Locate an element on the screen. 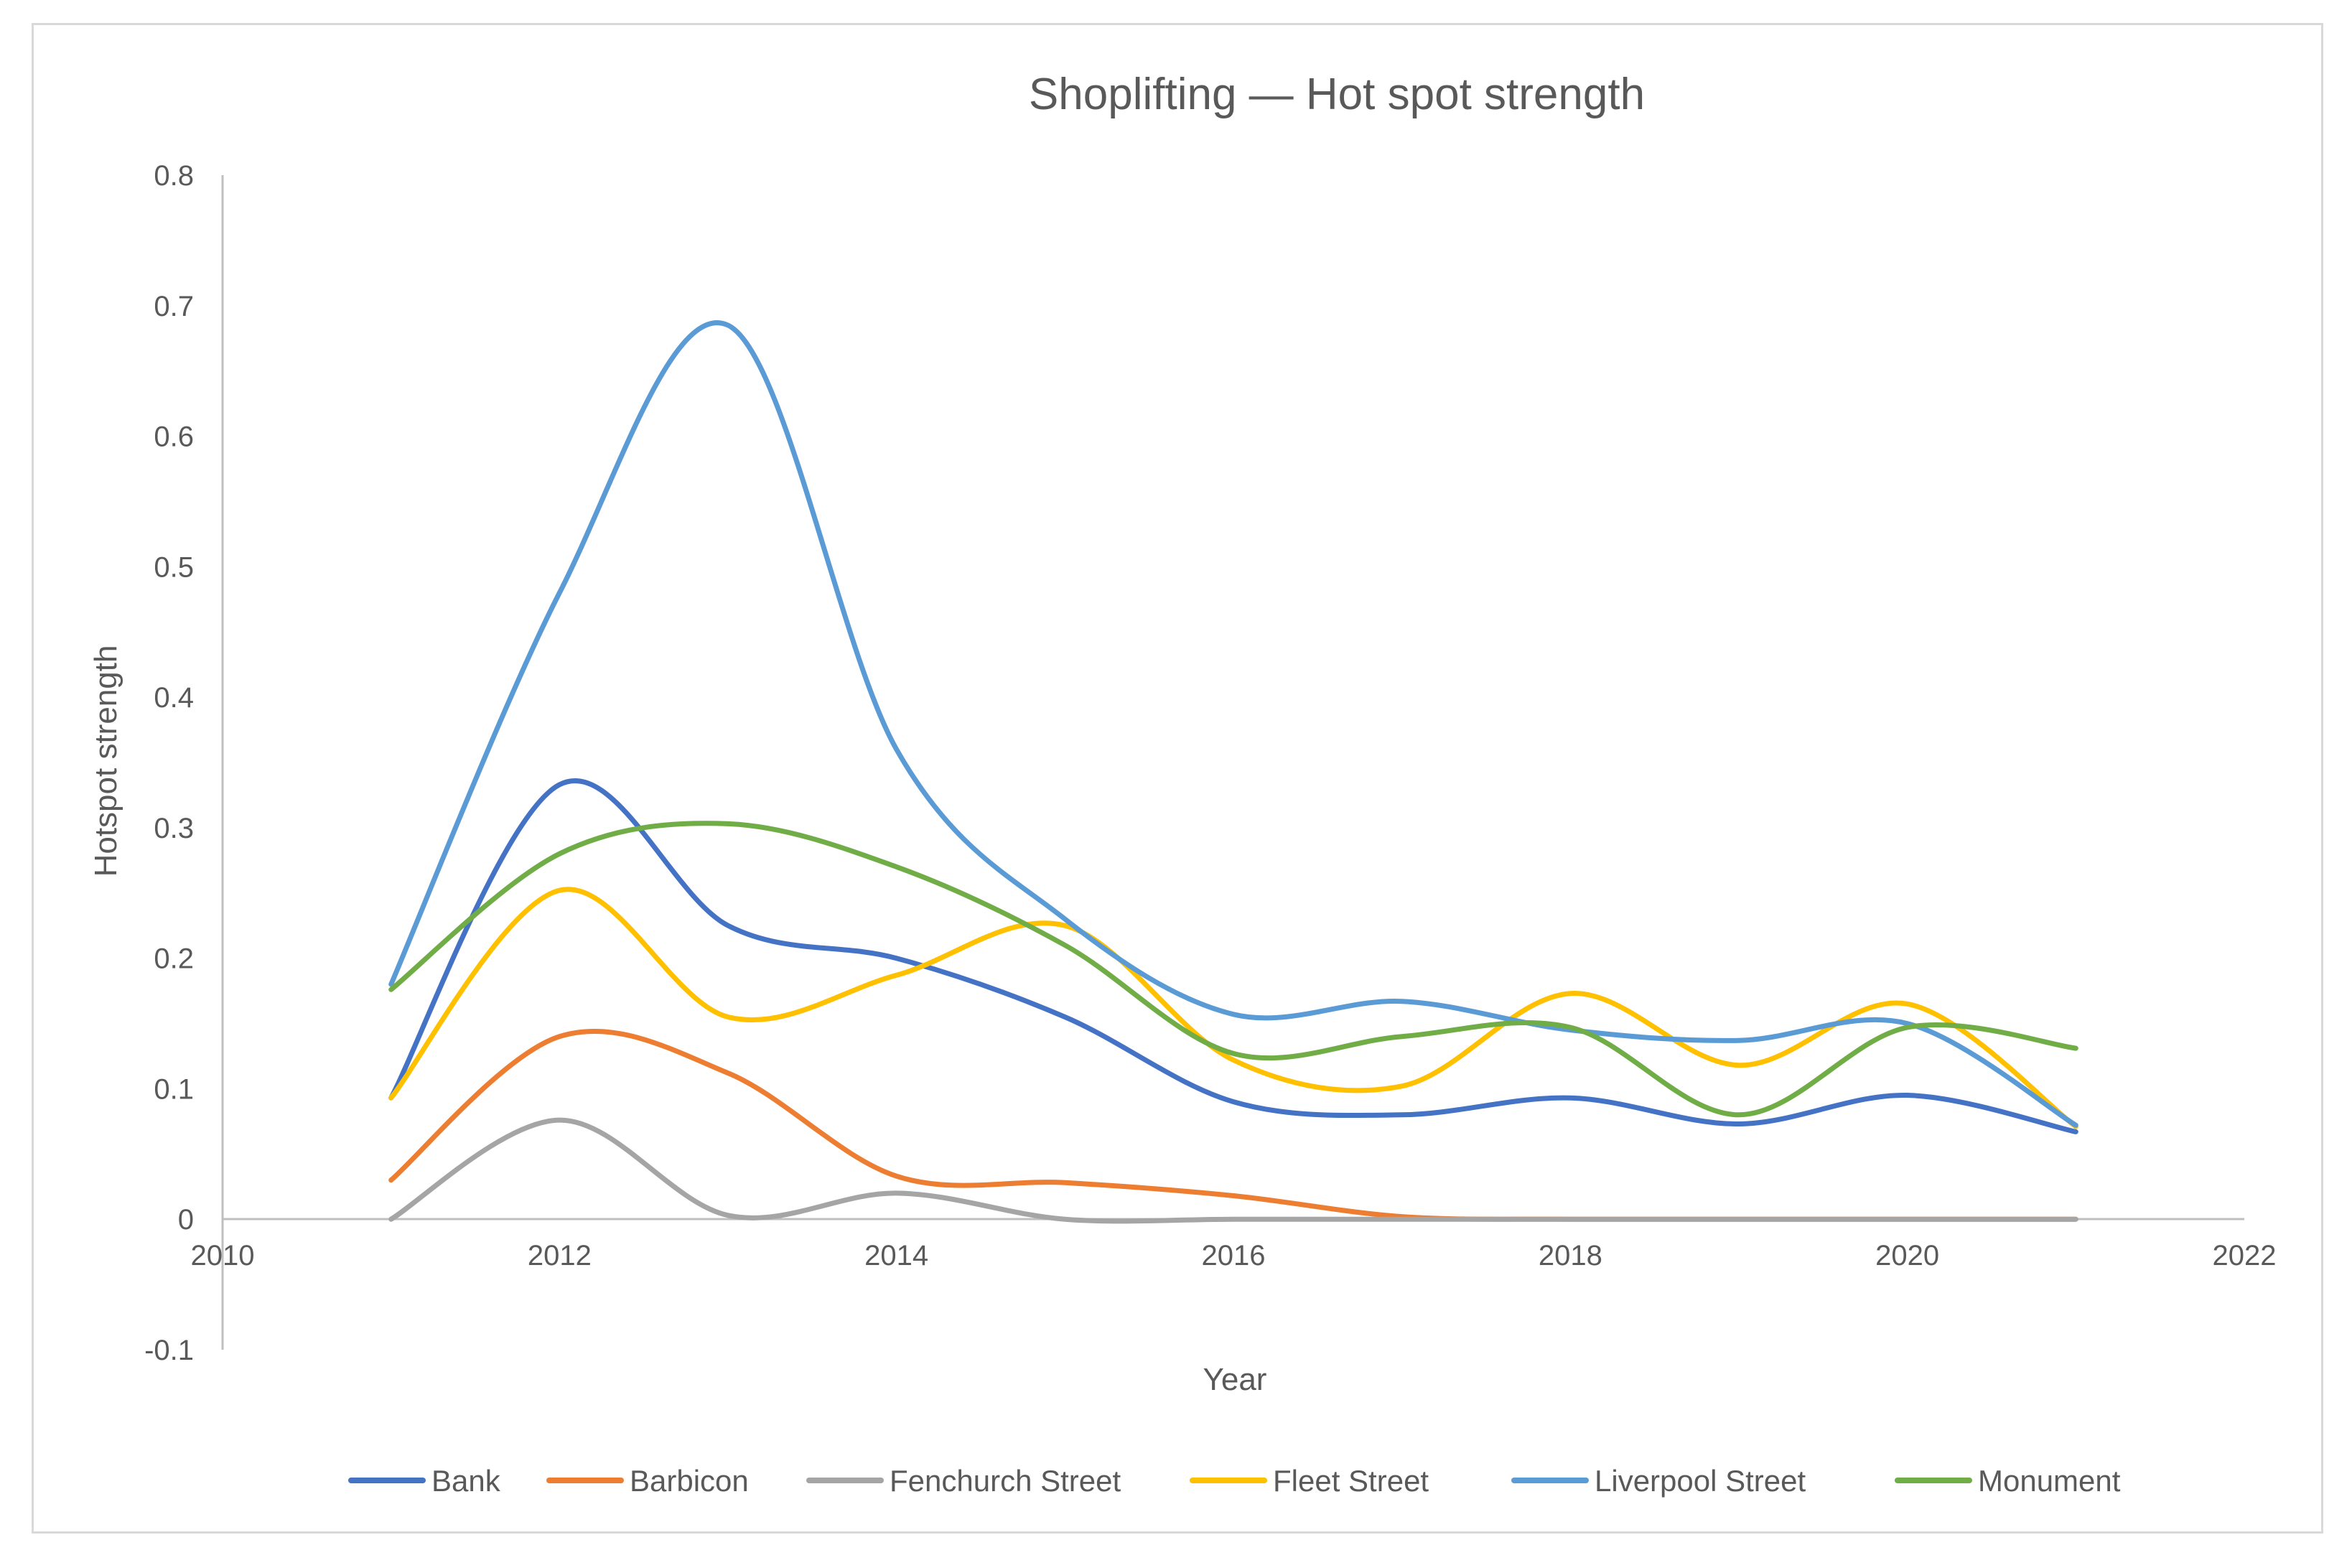 This screenshot has width=2352, height=1568. chart-title: Shoplifting — Hot spot strength is located at coordinates (1337, 94).